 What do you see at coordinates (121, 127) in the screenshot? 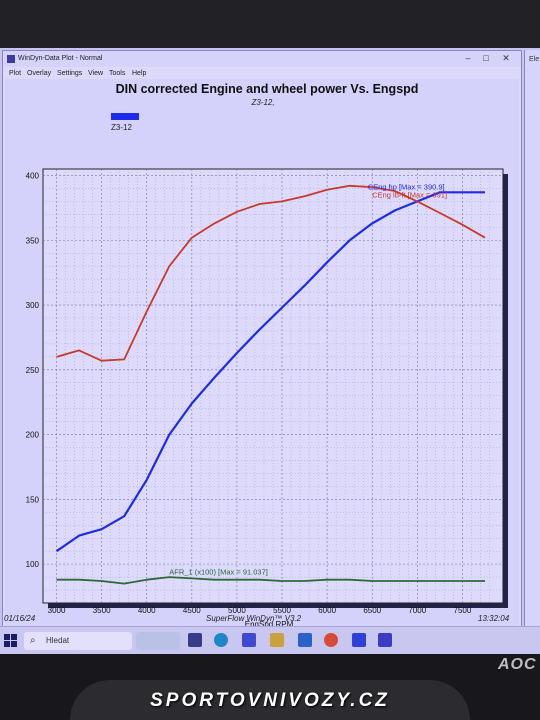
I see `legend-label: Z3-12` at bounding box center [121, 127].